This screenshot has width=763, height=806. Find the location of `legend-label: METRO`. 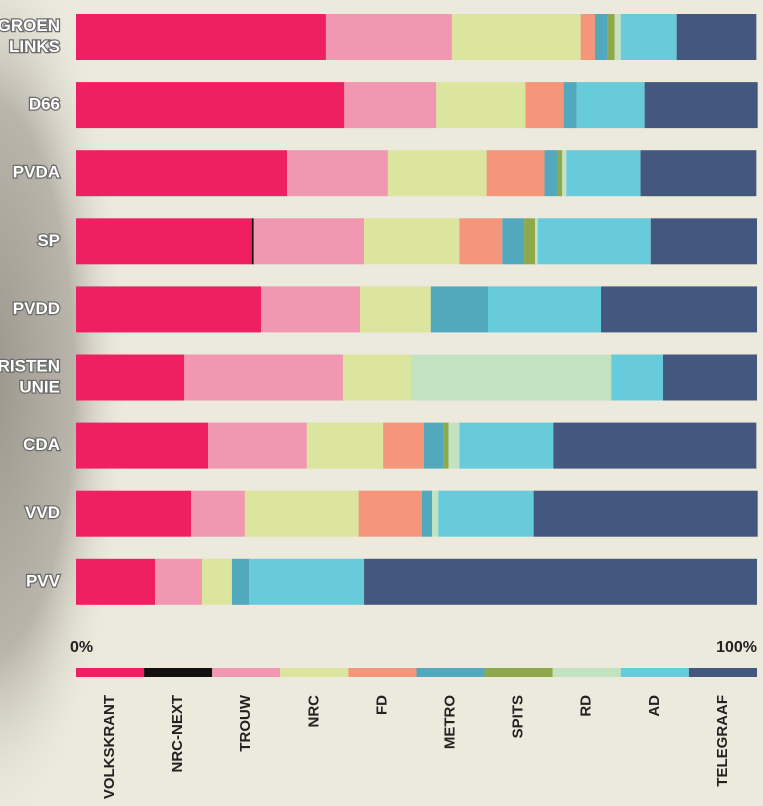

legend-label: METRO is located at coordinates (450, 722).